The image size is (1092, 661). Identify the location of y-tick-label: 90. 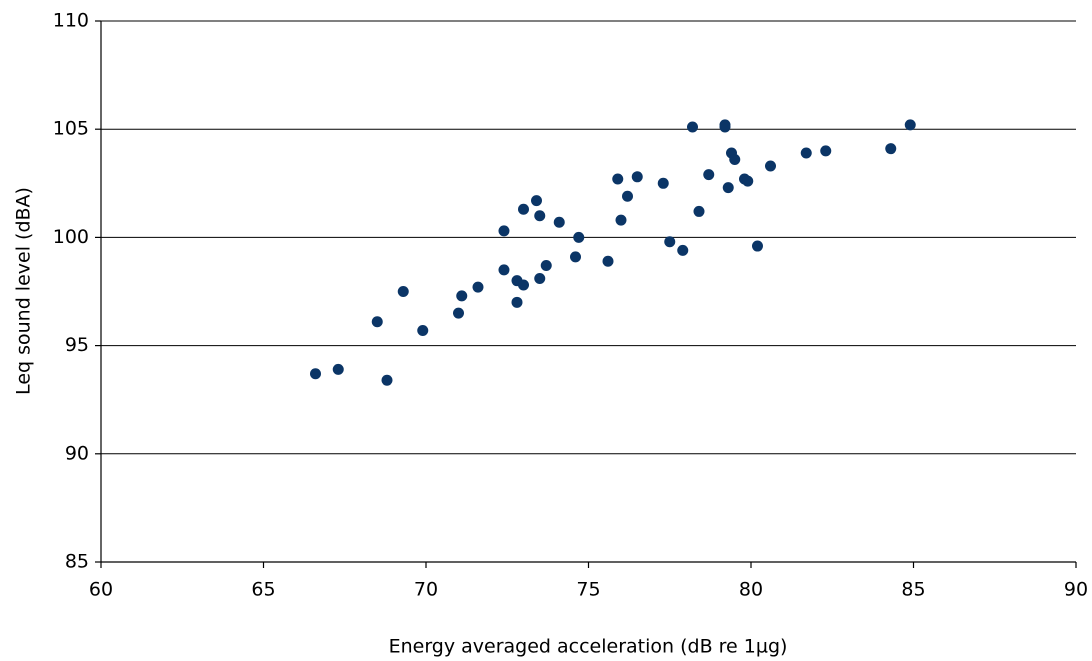
(77, 453).